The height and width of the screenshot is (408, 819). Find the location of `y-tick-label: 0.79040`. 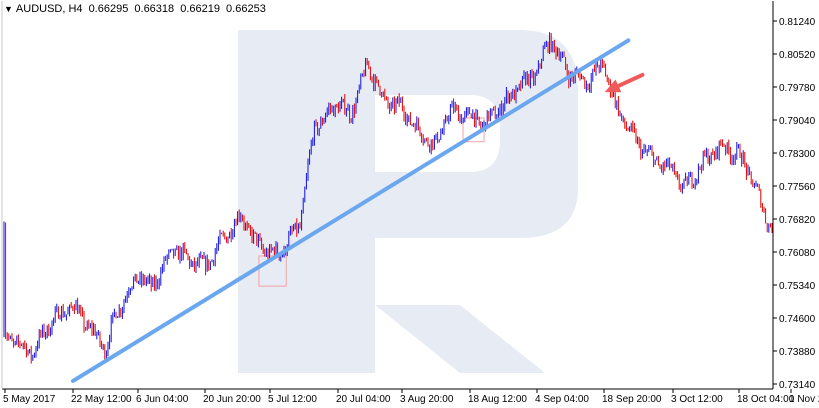

y-tick-label: 0.79040 is located at coordinates (797, 121).